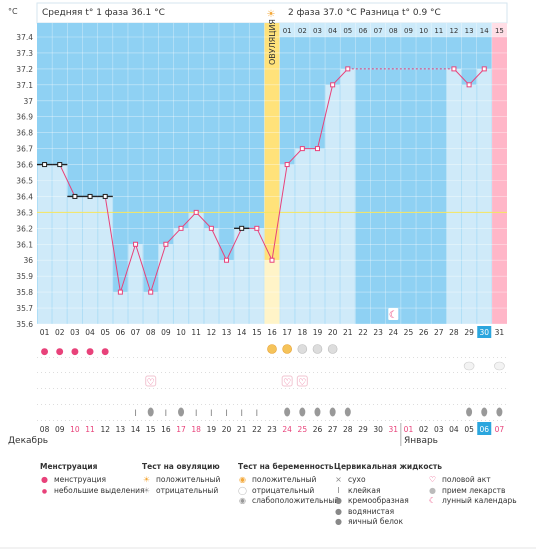 The image size is (536, 550). I want to click on y-tick-label: 36.5, so click(24, 181).